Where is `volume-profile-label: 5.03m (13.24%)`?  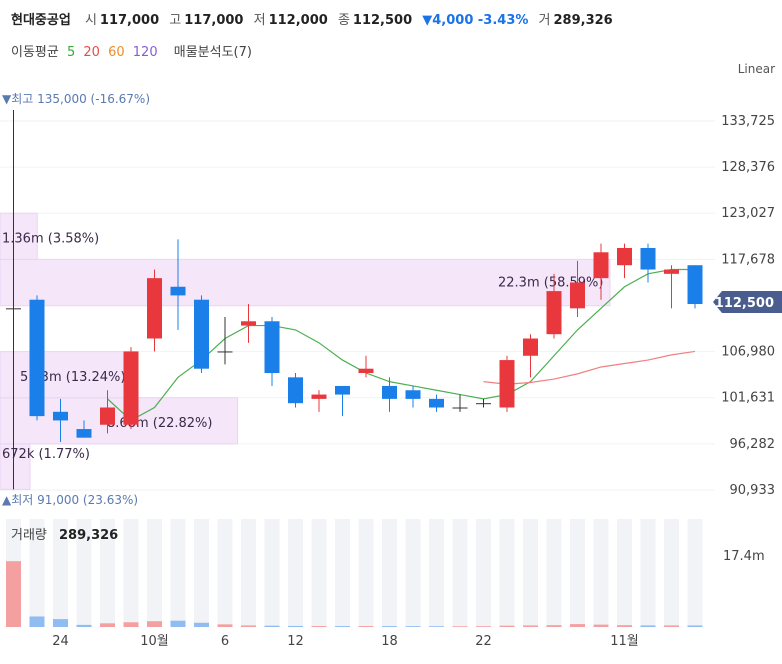
volume-profile-label: 5.03m (13.24%) is located at coordinates (72, 377).